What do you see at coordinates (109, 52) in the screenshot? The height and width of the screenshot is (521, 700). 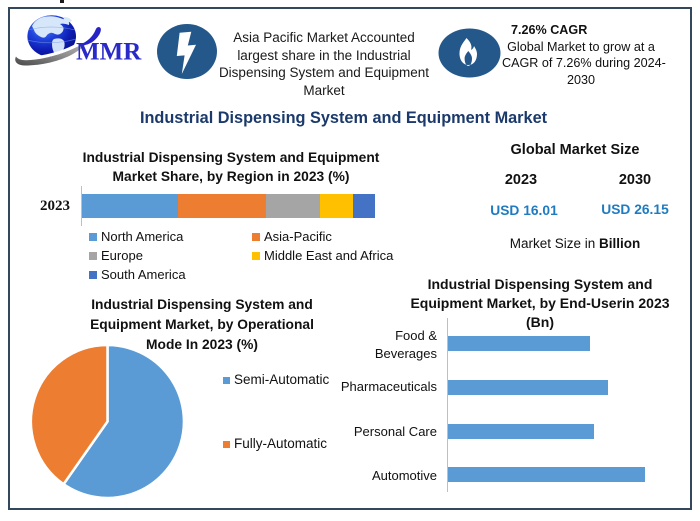 I see `svg-text: MMR` at bounding box center [109, 52].